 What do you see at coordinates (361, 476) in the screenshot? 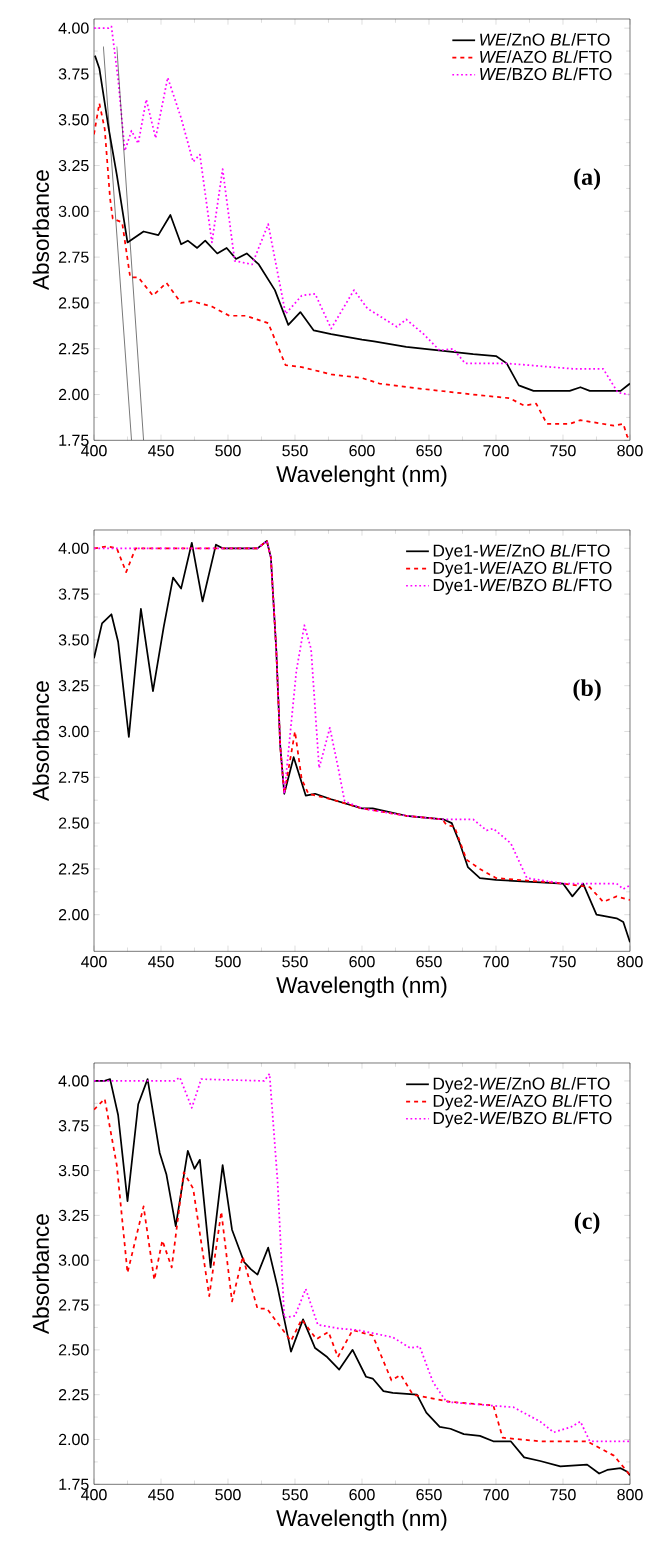
I see `x-axis-title: Wavelenght (nm)` at bounding box center [361, 476].